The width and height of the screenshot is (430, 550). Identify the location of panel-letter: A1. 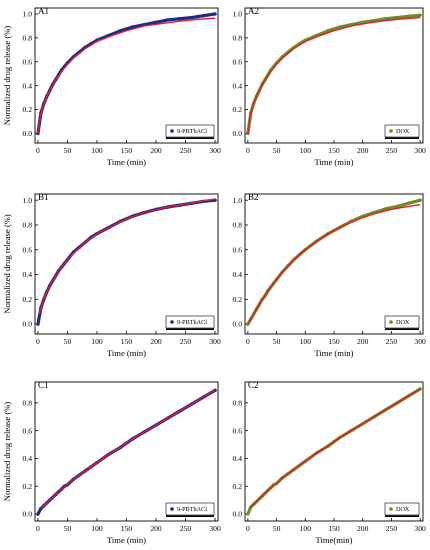
(43, 11).